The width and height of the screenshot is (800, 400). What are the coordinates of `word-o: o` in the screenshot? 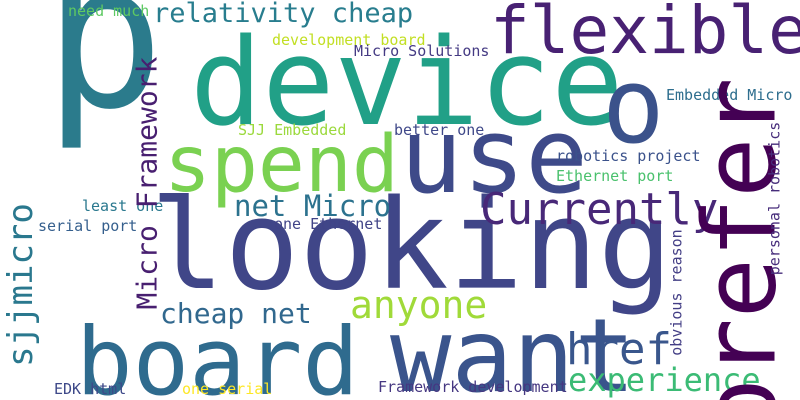 It's located at (633, 106).